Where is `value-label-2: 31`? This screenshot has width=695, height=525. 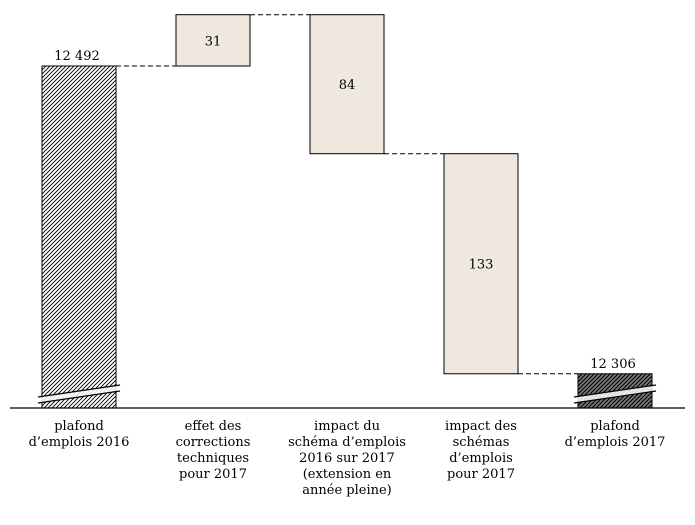
value-label-2: 31 is located at coordinates (213, 41).